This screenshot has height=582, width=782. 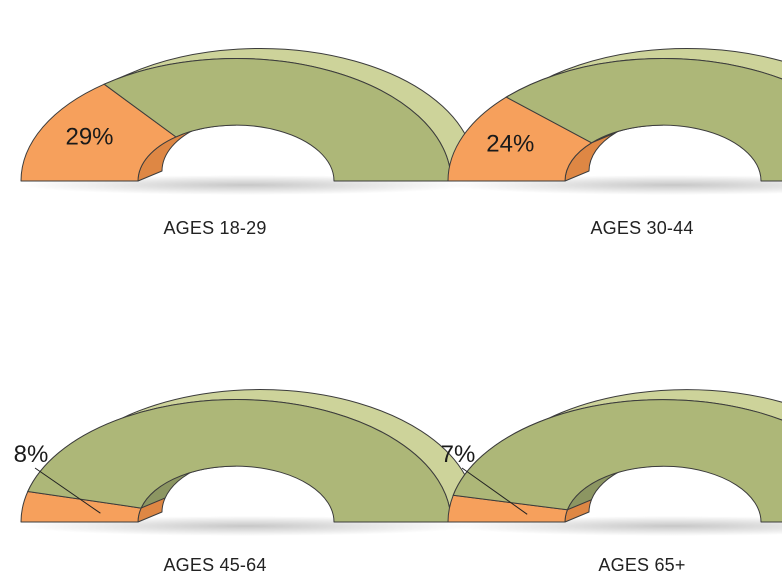 I want to click on category-label: AGES 45-64, so click(x=214, y=565).